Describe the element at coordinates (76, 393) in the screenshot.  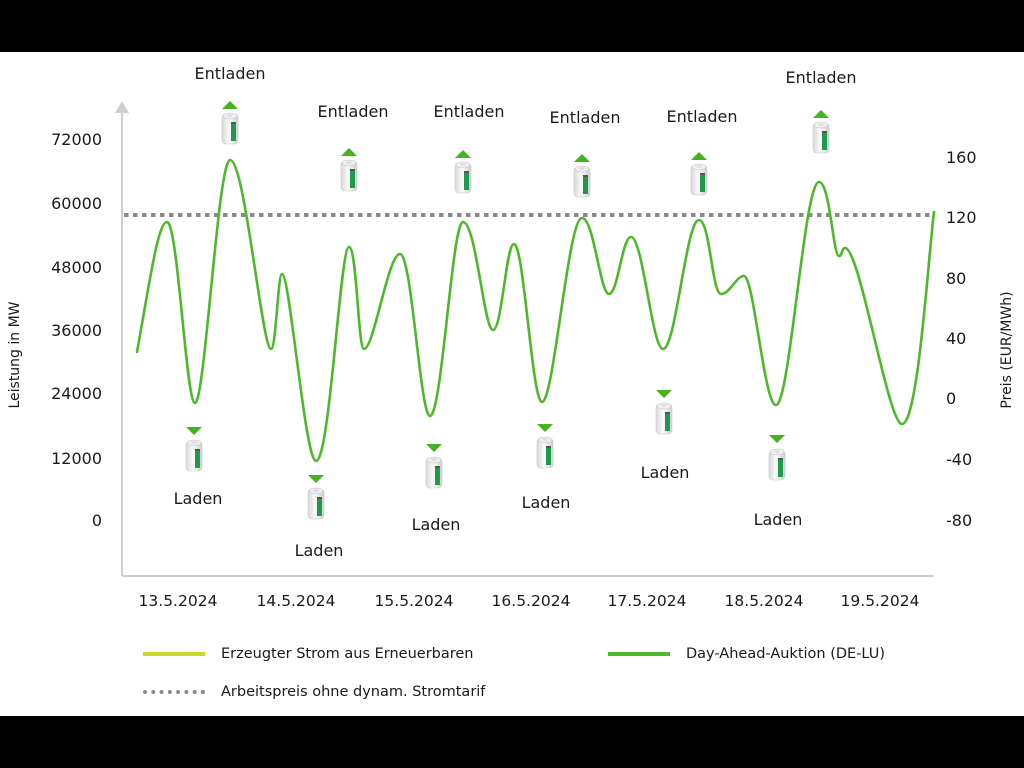
I see `left-tick: 24000` at that location.